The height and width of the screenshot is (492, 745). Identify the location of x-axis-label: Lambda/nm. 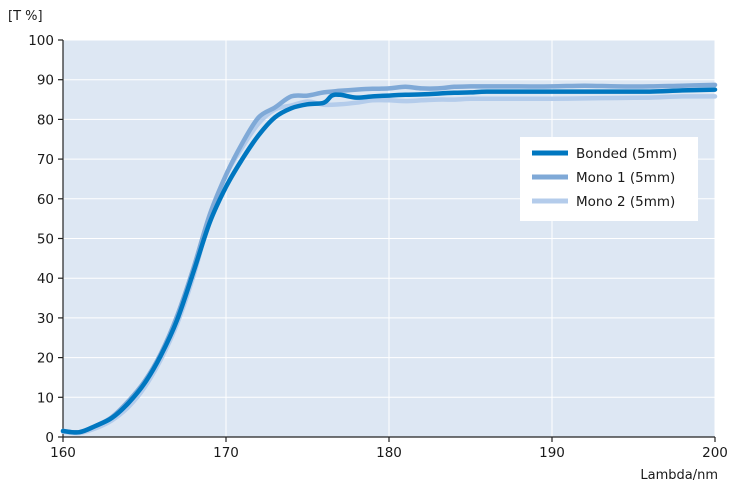
(679, 475).